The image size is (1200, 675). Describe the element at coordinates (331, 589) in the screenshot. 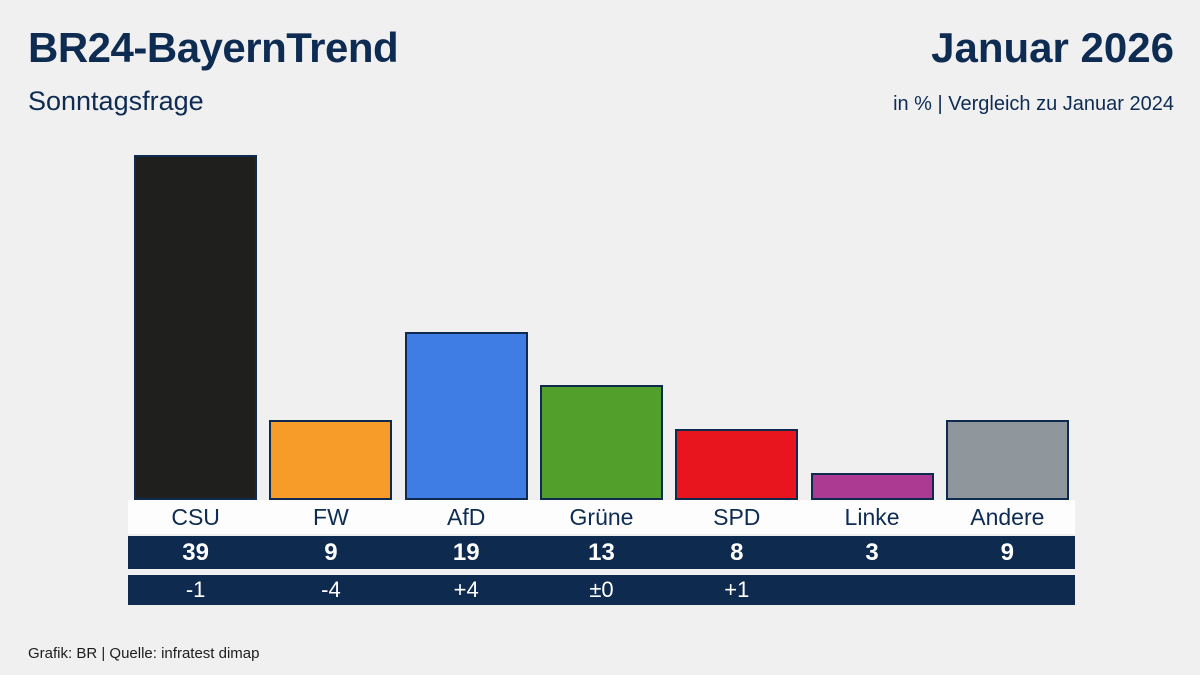

I see `change-fw: -4` at that location.